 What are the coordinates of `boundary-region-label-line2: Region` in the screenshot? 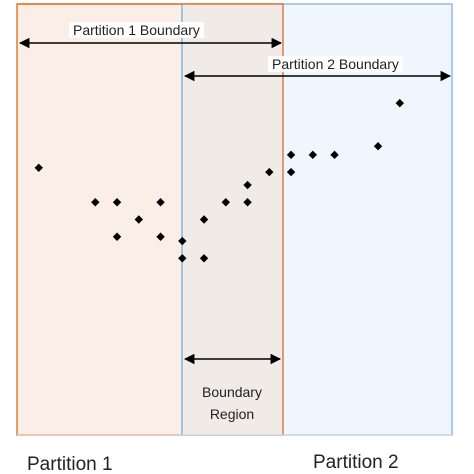 It's located at (232, 414).